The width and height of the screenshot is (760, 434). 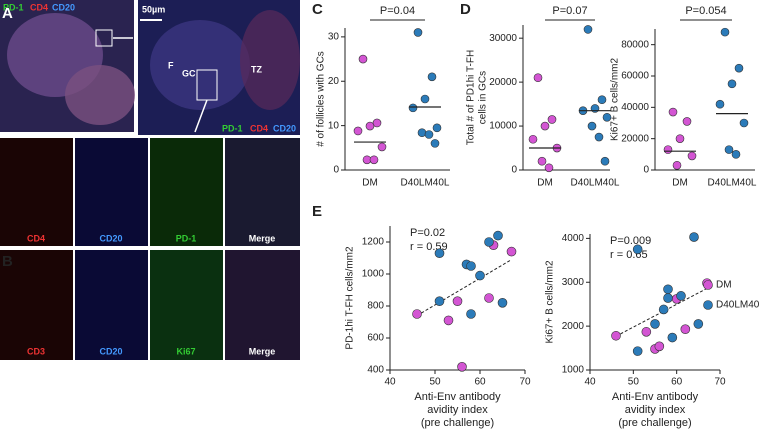 I want to click on image-tz, so click(x=270, y=60).